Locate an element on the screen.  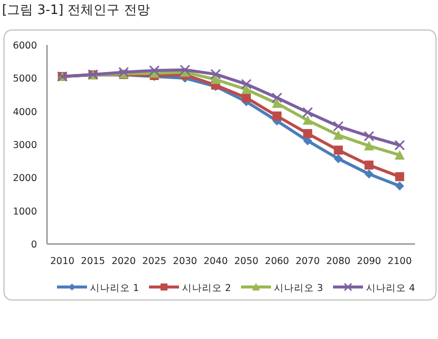
y-tick-label: 6000 is located at coordinates (24, 46).